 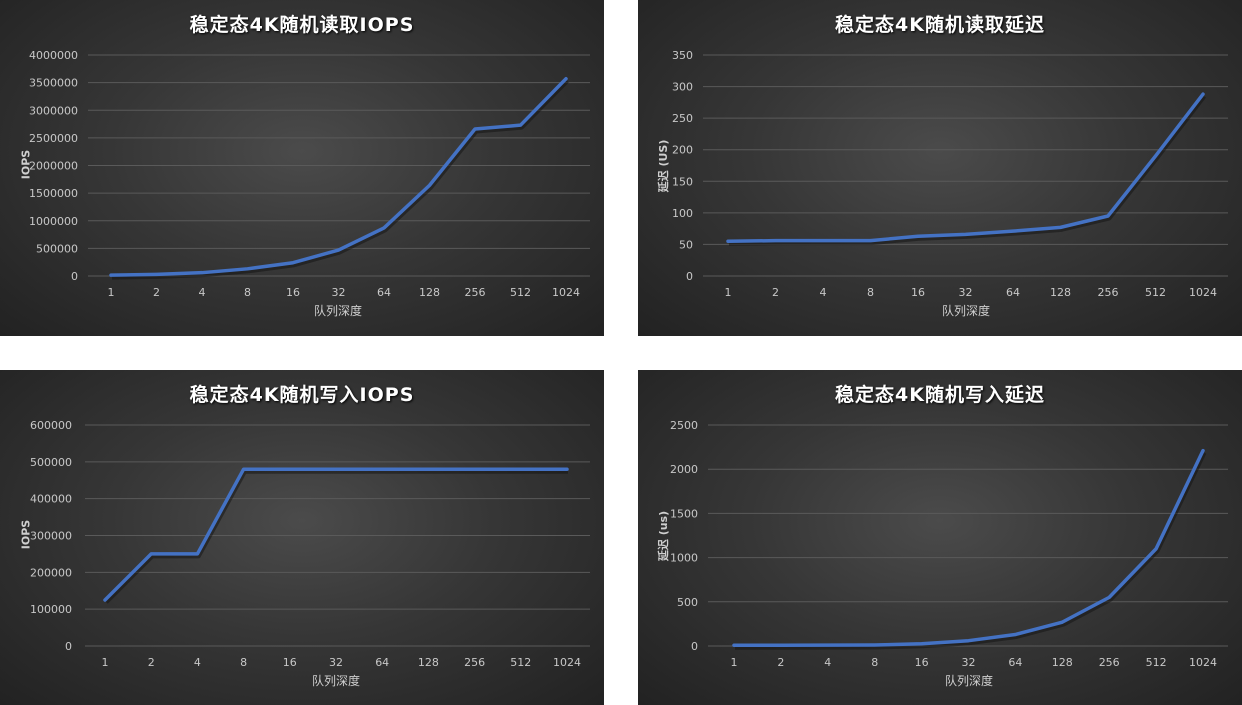 What do you see at coordinates (53, 138) in the screenshot?
I see `y-tick-label: 2500000` at bounding box center [53, 138].